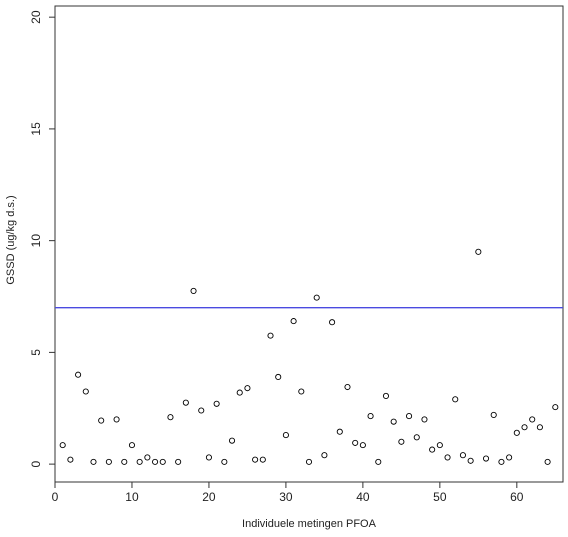  What do you see at coordinates (36, 352) in the screenshot?
I see `y-tick-label: 5` at bounding box center [36, 352].